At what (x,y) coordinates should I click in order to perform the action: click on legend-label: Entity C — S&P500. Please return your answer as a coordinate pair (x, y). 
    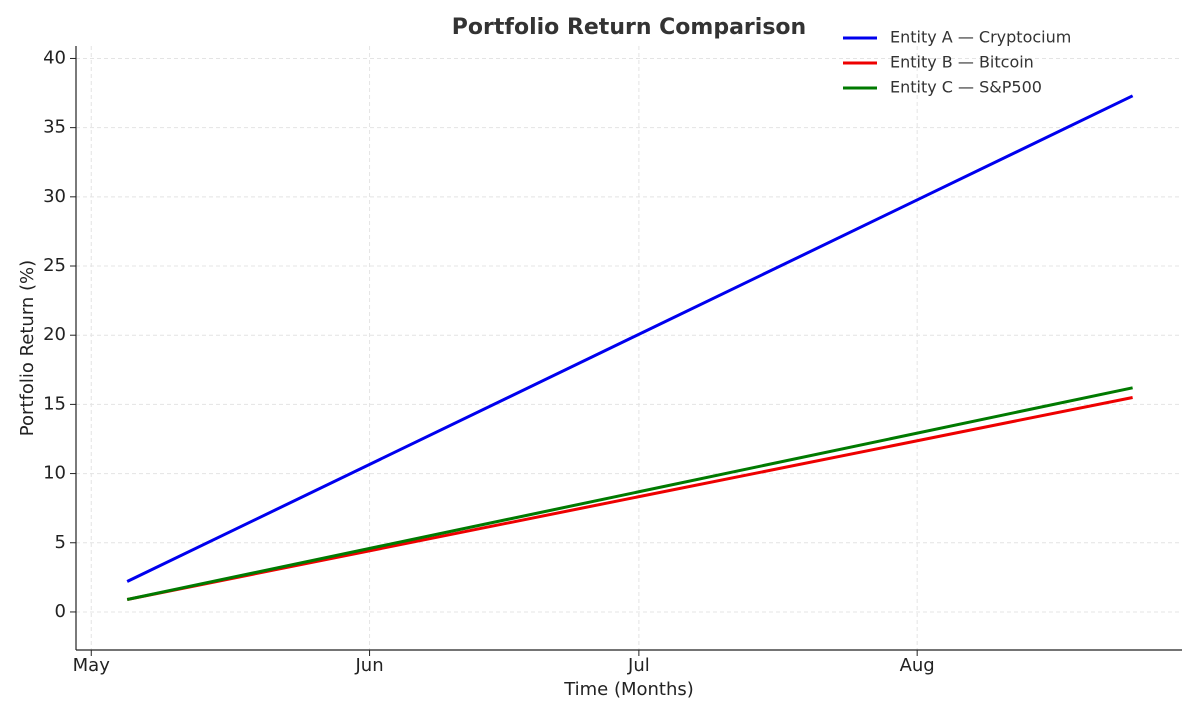
    Looking at the image, I should click on (966, 87).